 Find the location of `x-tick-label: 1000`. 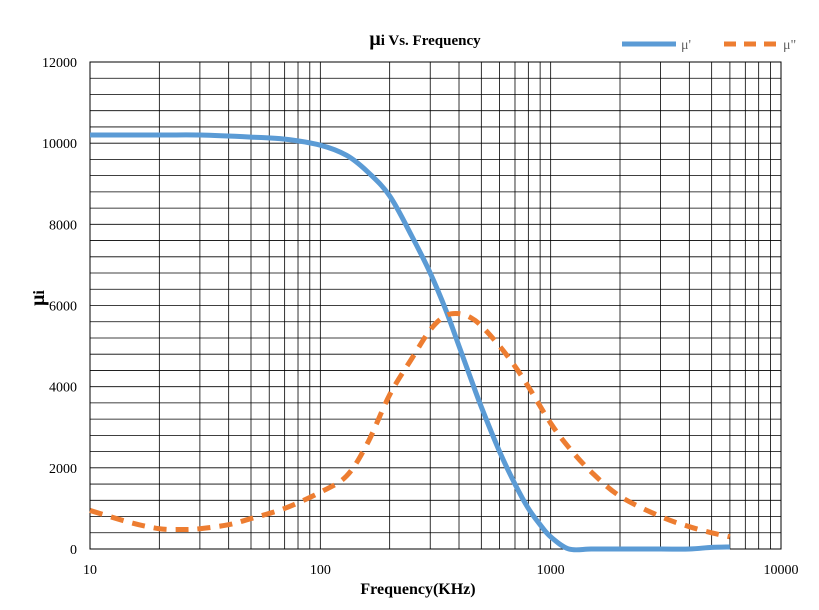

x-tick-label: 1000 is located at coordinates (551, 570).